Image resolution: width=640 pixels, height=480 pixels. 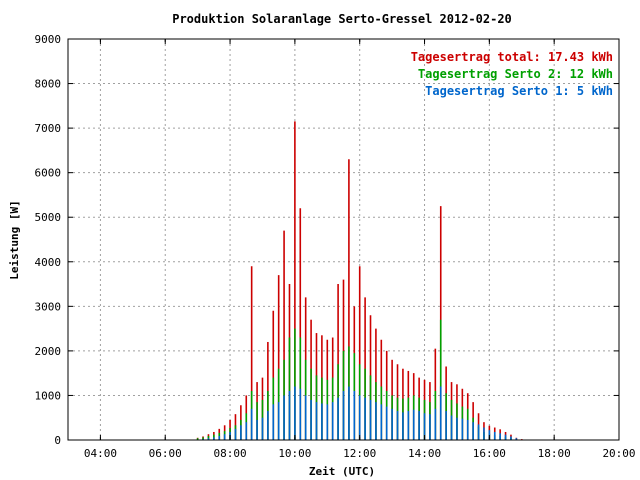 I want to click on y-tick-label: 8000, so click(x=48, y=84).